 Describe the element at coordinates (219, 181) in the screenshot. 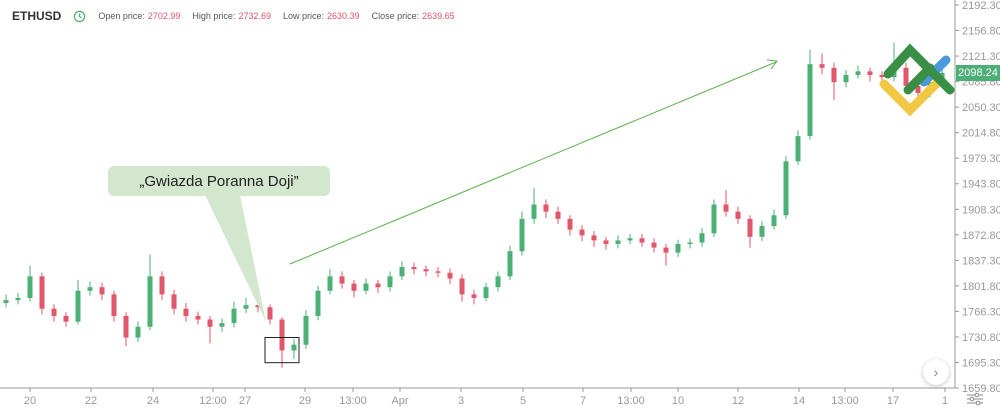

I see `pattern-callout: „Gwiazda Poranna Doji”` at that location.